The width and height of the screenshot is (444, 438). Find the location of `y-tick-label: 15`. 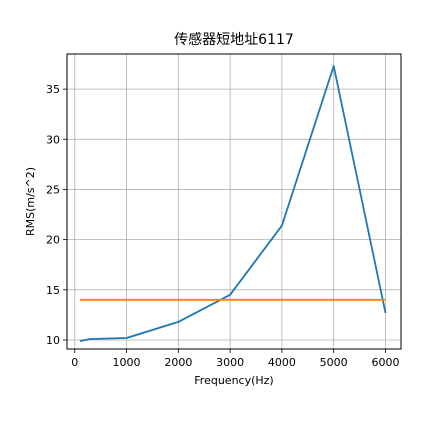

y-tick-label: 15 is located at coordinates (53, 290).